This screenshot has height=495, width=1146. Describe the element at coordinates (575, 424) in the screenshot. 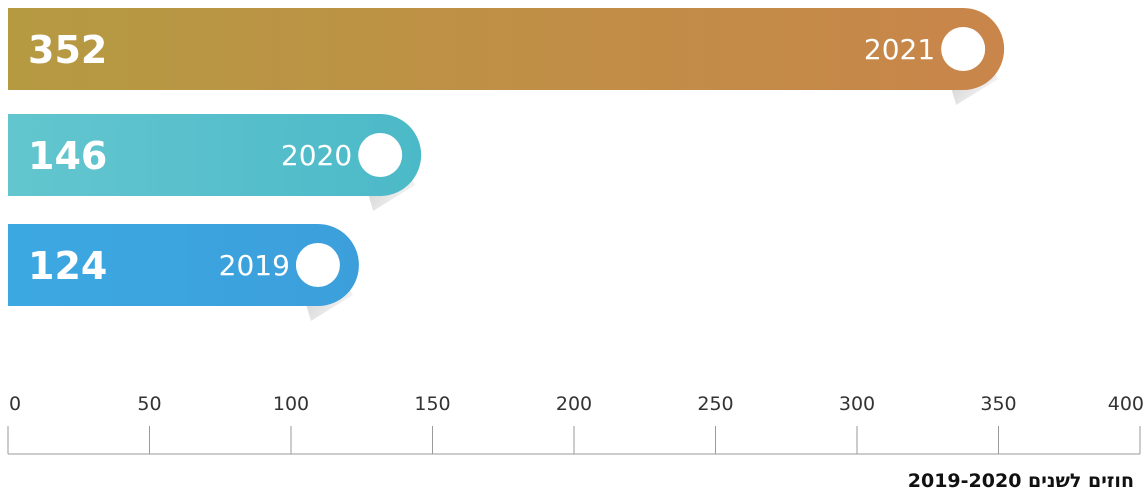

I see `x-axis: 0 50 100 150 200 250 300 350 400` at that location.